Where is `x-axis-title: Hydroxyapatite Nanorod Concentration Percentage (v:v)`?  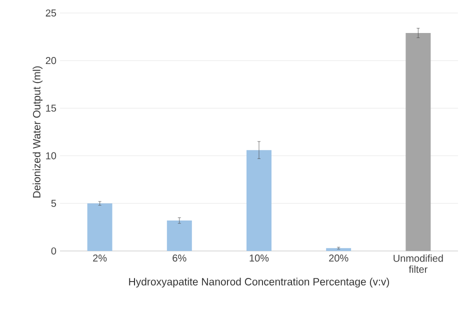 x-axis-title: Hydroxyapatite Nanorod Concentration Percentage (v:v) is located at coordinates (259, 283).